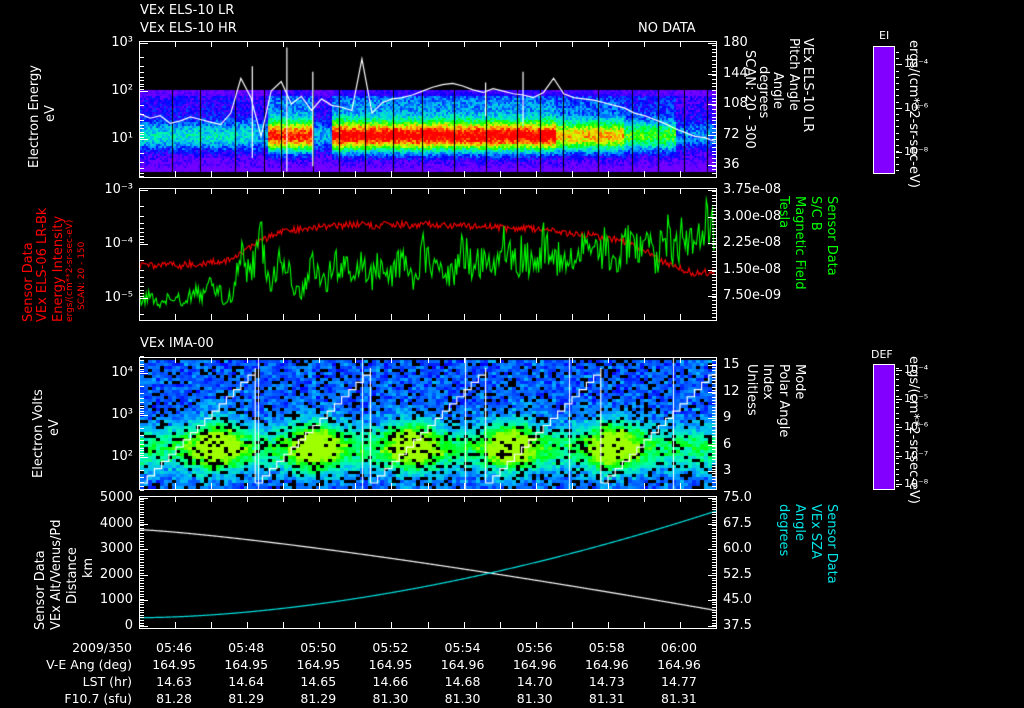  I want to click on panel4-right-label-4: degrees, so click(783, 530).